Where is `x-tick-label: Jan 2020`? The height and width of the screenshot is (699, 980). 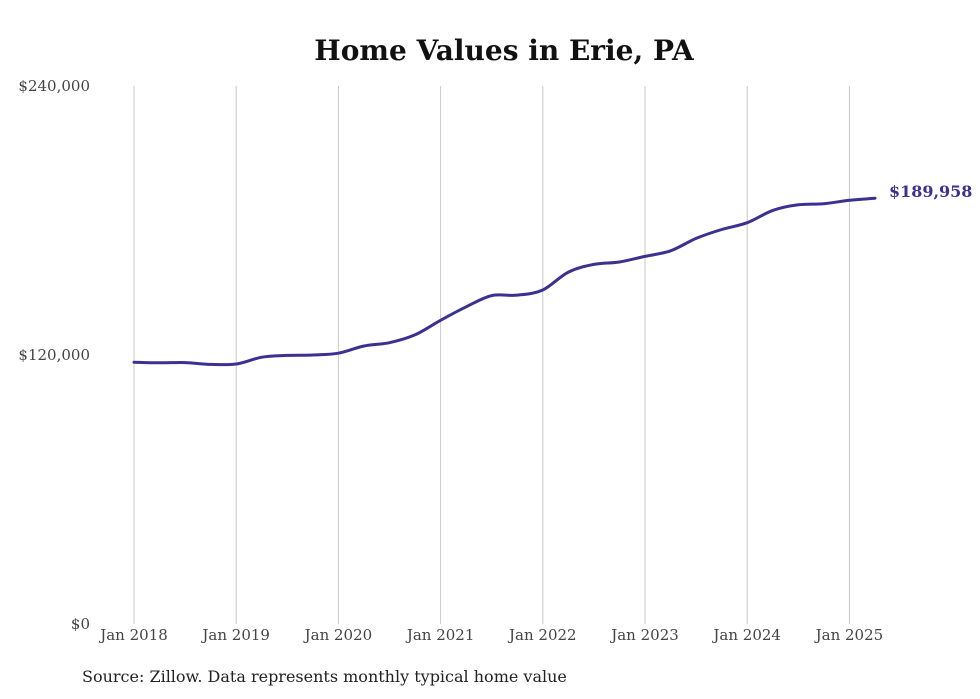 x-tick-label: Jan 2020 is located at coordinates (338, 635).